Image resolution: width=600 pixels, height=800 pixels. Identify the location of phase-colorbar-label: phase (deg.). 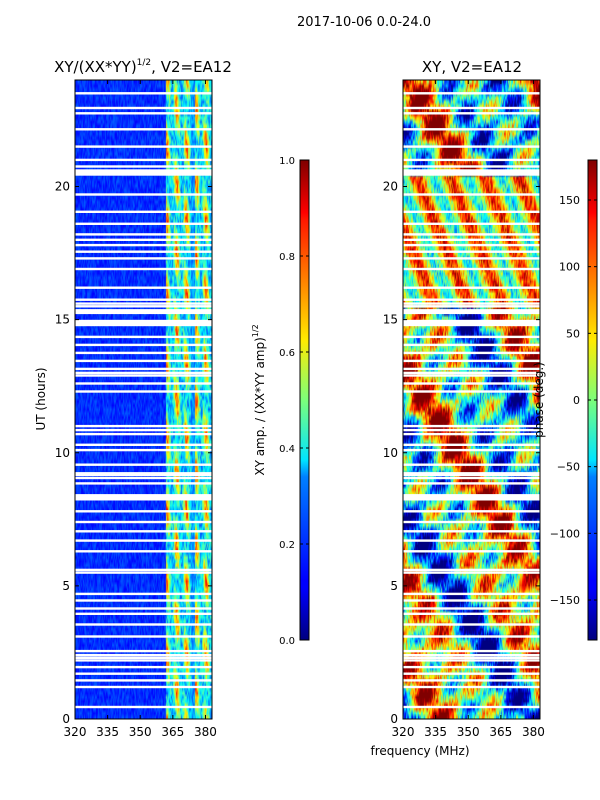
(539, 400).